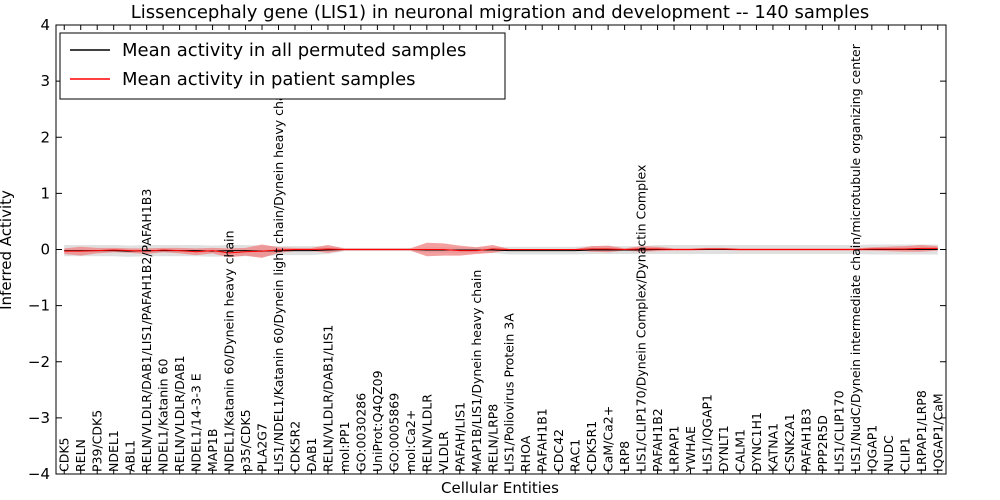  What do you see at coordinates (871, 448) in the screenshot?
I see `x-tick-label: IQGAP1` at bounding box center [871, 448].